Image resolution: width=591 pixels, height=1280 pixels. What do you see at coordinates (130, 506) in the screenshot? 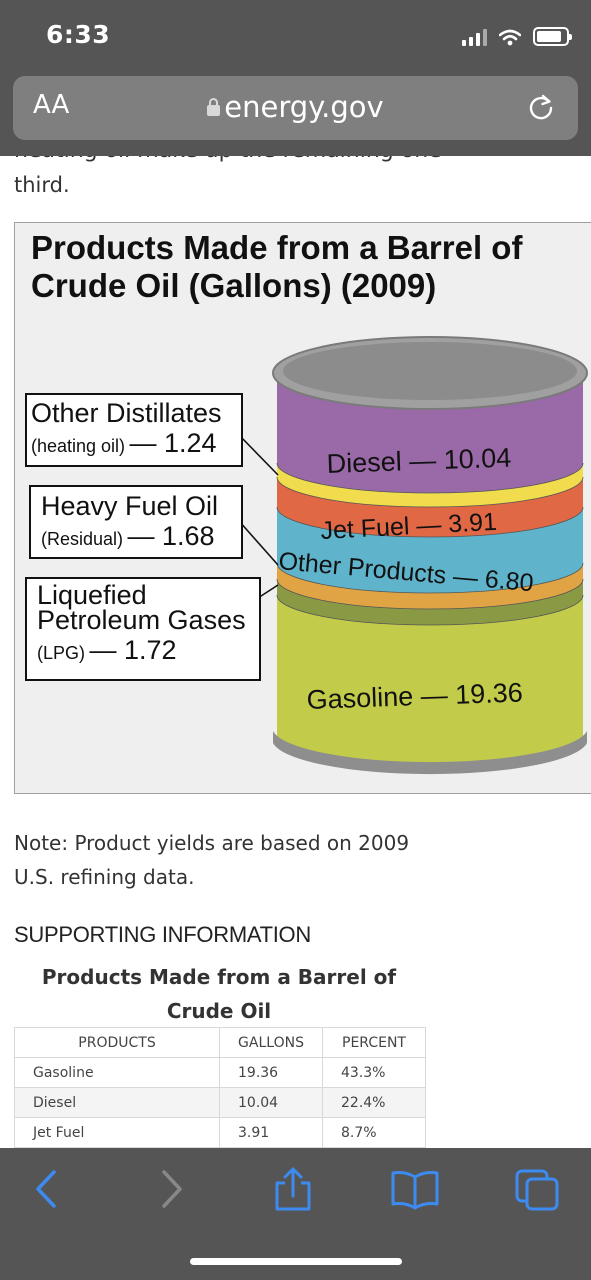
I see `callout-name: Heavy Fuel Oil` at bounding box center [130, 506].